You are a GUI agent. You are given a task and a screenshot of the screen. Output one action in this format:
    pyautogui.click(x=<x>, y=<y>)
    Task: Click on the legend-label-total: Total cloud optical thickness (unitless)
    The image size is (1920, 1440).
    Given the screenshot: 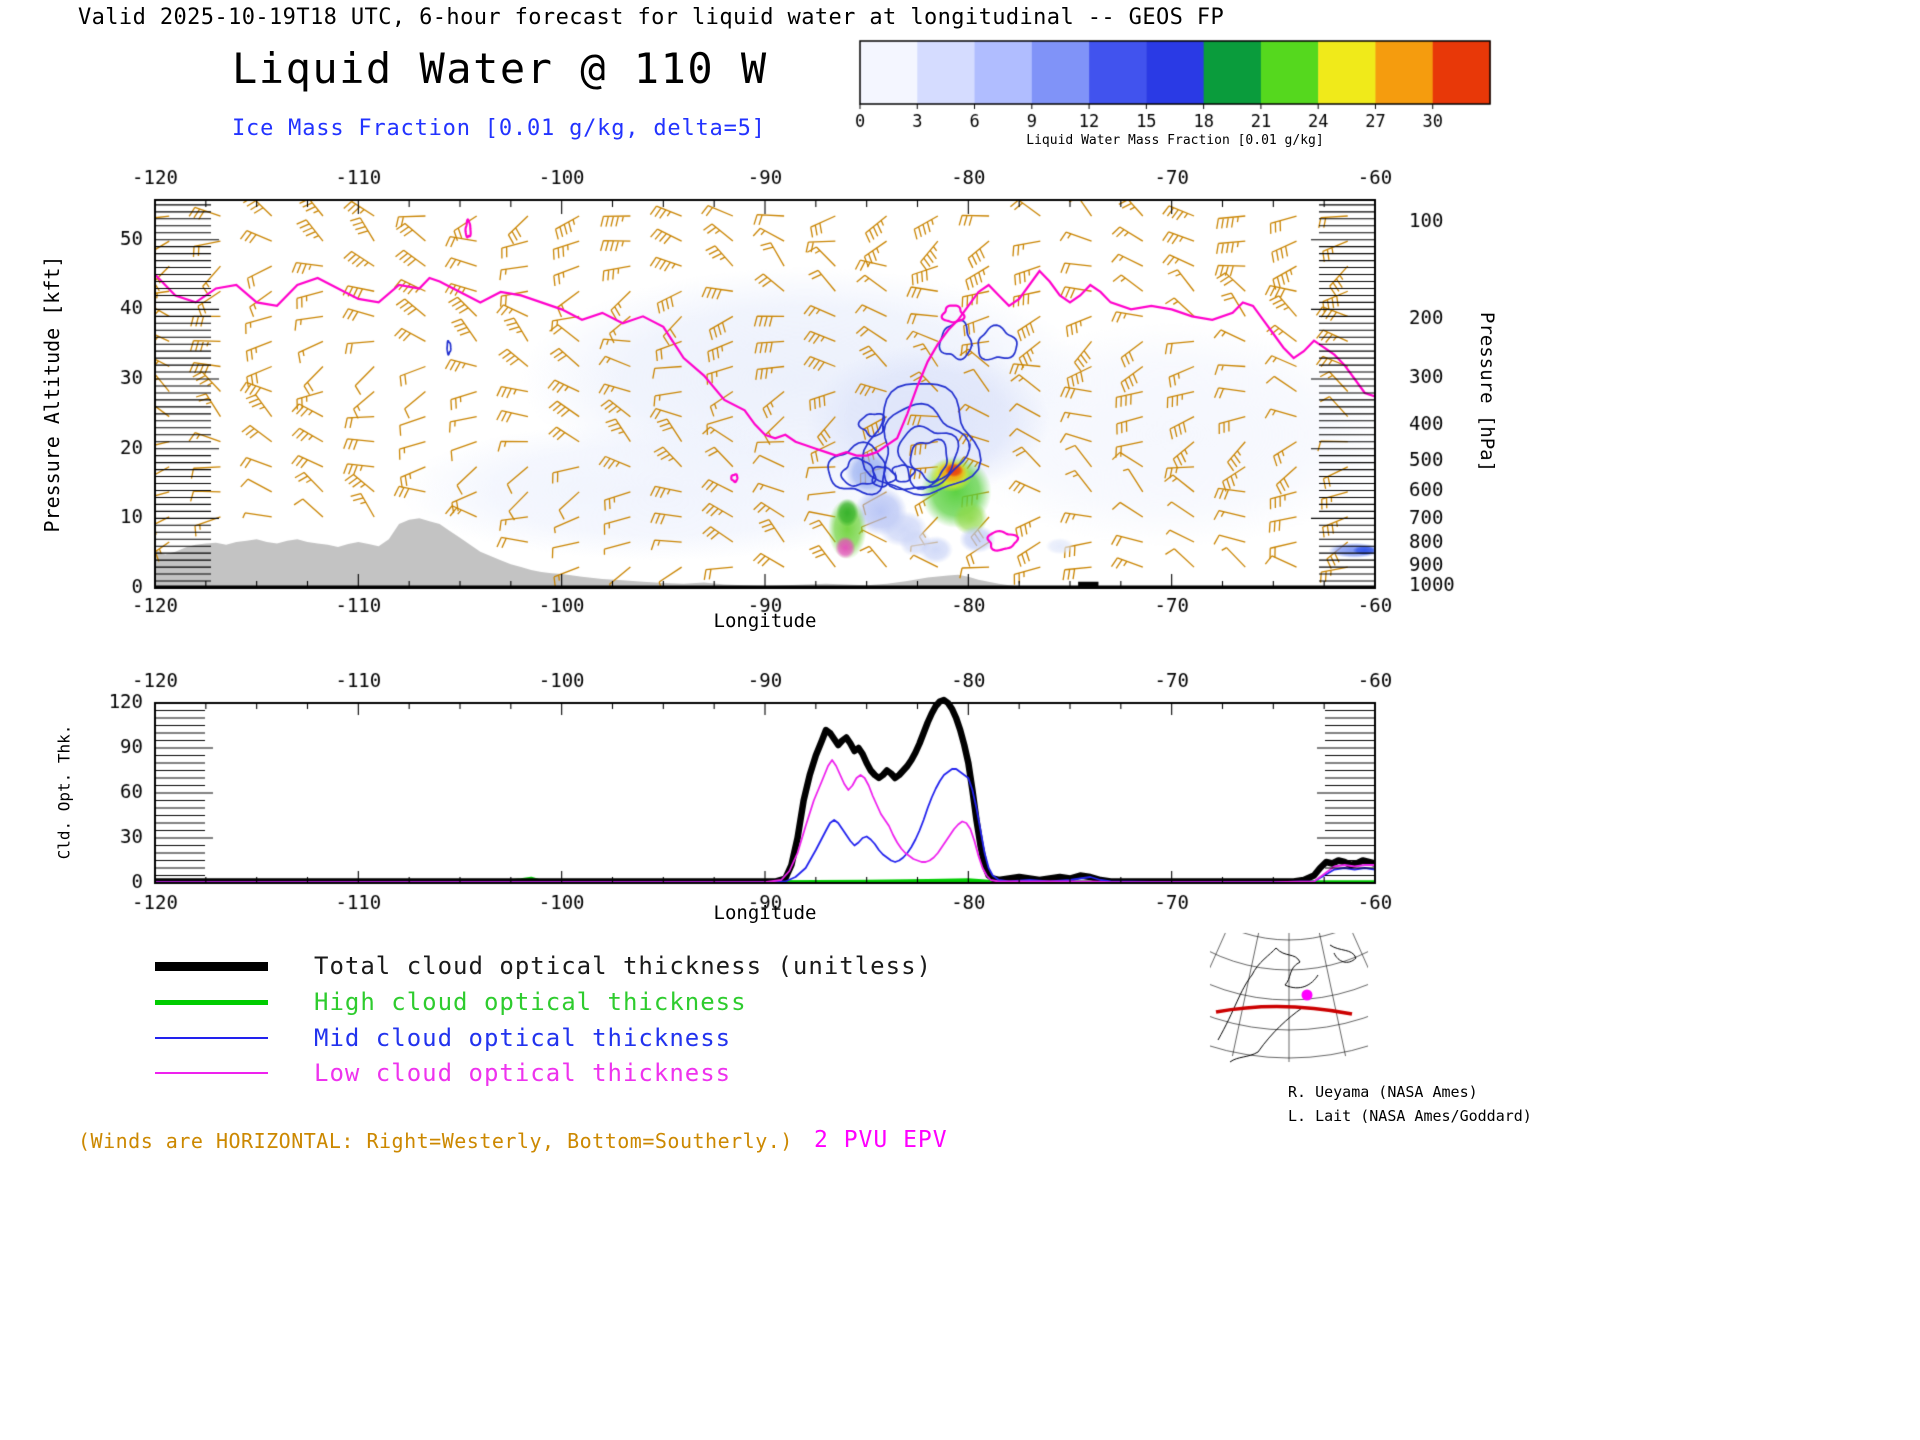 What is the action you would take?
    pyautogui.click(x=623, y=966)
    